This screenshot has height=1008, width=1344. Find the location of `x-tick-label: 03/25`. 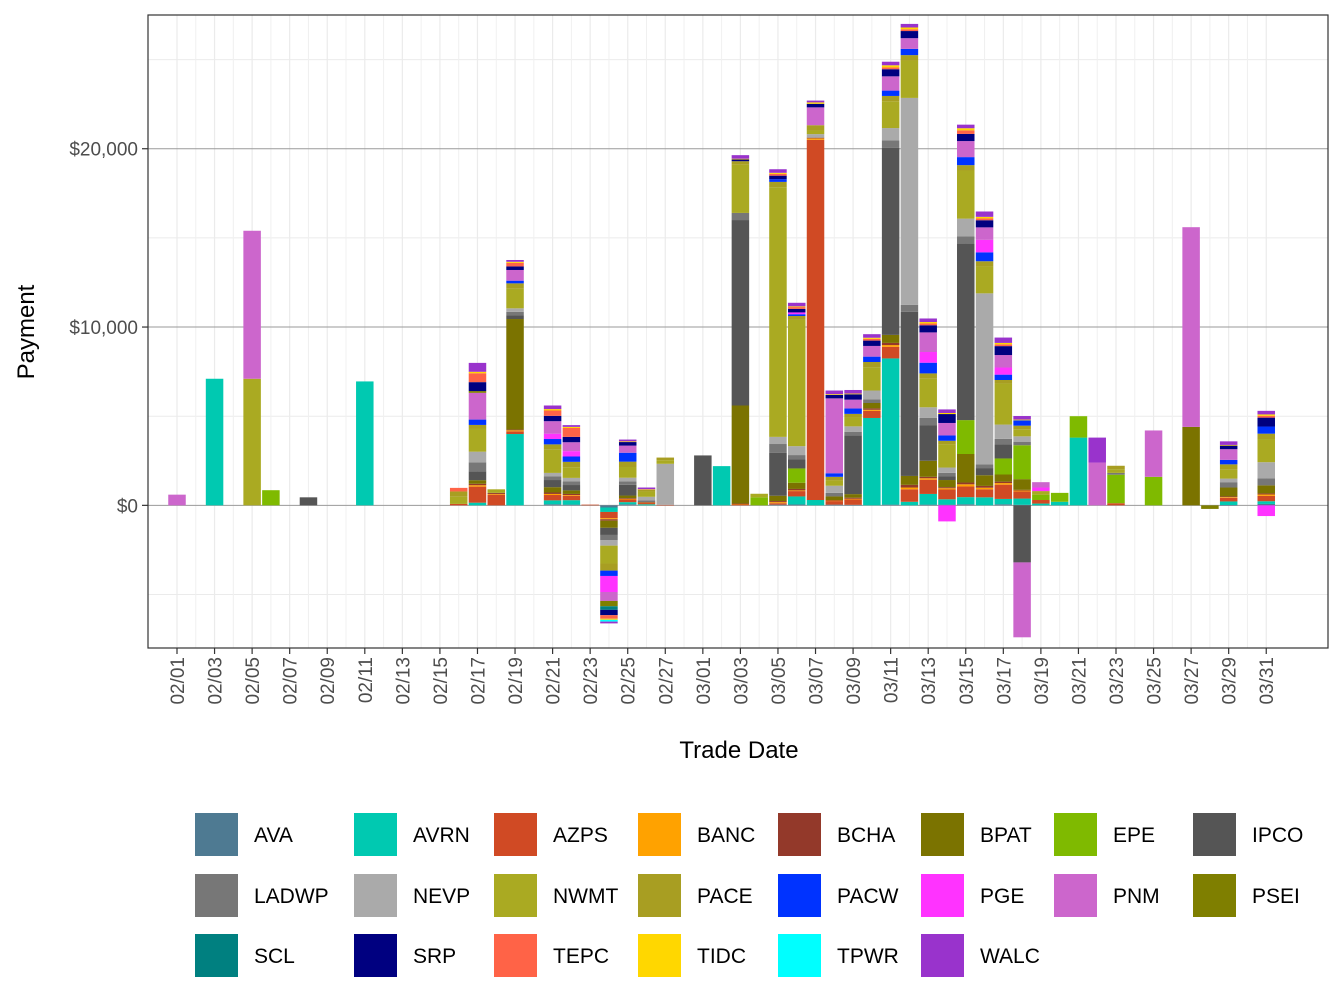

x-tick-label: 03/25 is located at coordinates (1155, 681).